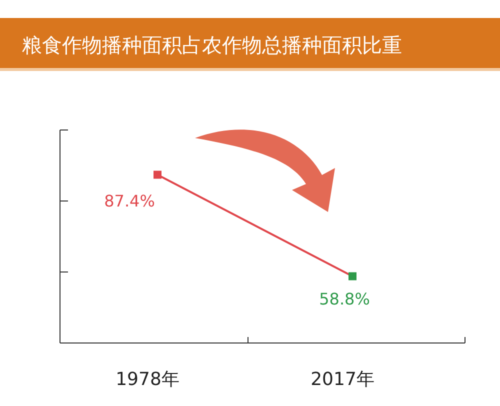  What do you see at coordinates (148, 379) in the screenshot?
I see `x-tick-label: 1978年` at bounding box center [148, 379].